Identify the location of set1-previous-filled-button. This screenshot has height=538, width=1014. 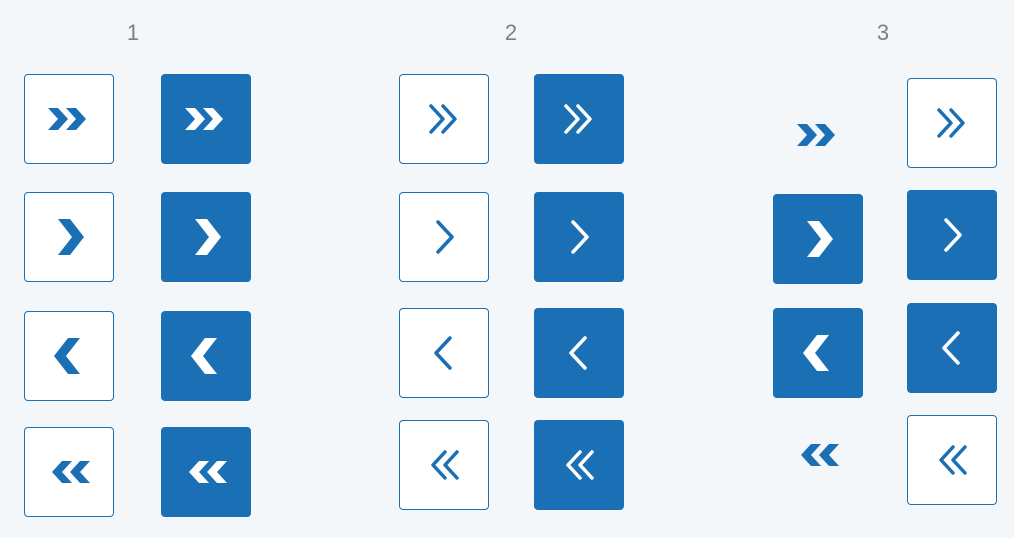
(206, 356).